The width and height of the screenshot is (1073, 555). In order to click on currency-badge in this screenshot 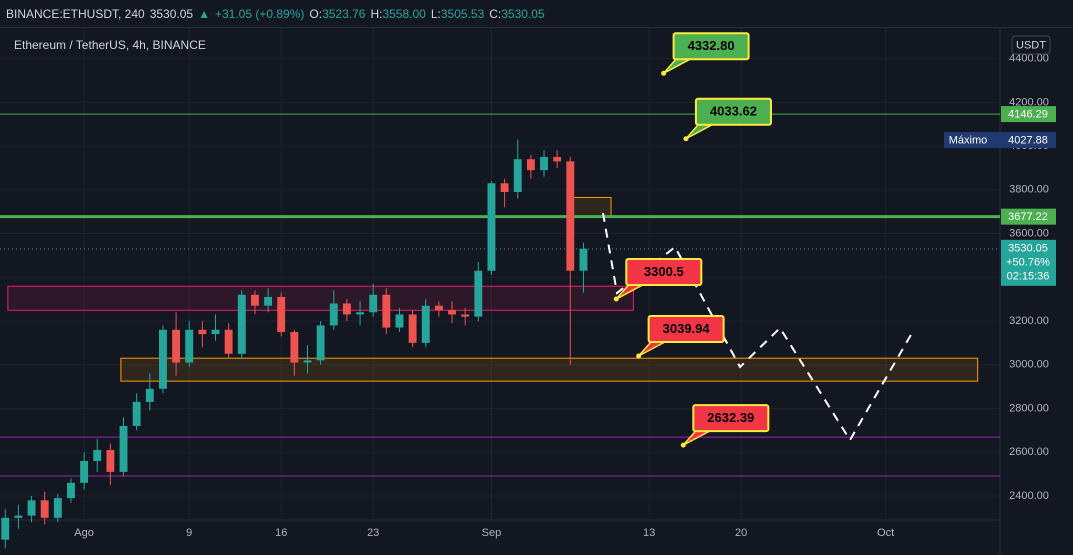, I will do `click(1031, 45)`.